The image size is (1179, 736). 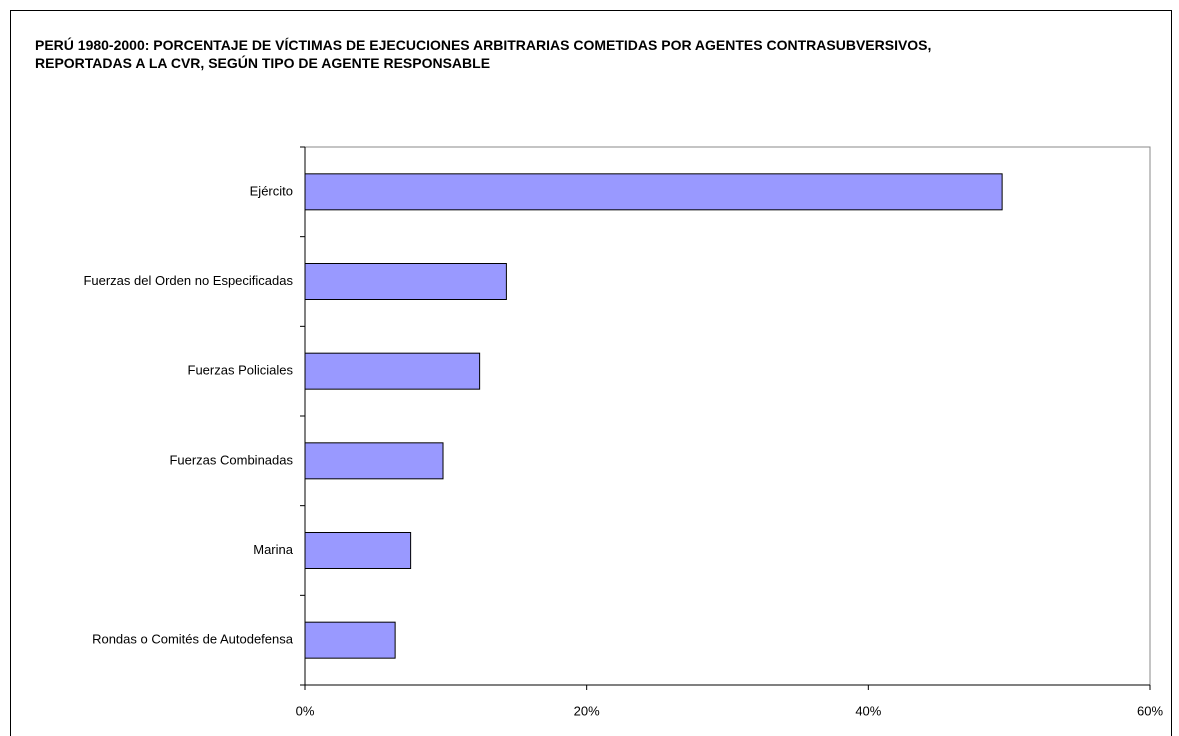 What do you see at coordinates (1150, 710) in the screenshot?
I see `x-tick-label: 60%` at bounding box center [1150, 710].